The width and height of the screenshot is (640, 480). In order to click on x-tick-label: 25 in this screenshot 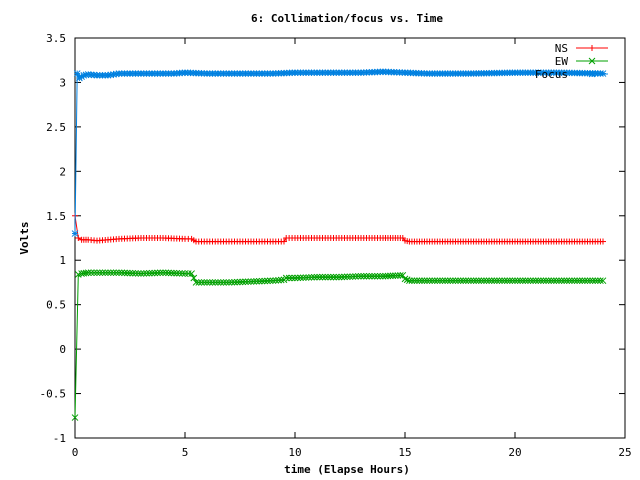, I will do `click(624, 452)`.